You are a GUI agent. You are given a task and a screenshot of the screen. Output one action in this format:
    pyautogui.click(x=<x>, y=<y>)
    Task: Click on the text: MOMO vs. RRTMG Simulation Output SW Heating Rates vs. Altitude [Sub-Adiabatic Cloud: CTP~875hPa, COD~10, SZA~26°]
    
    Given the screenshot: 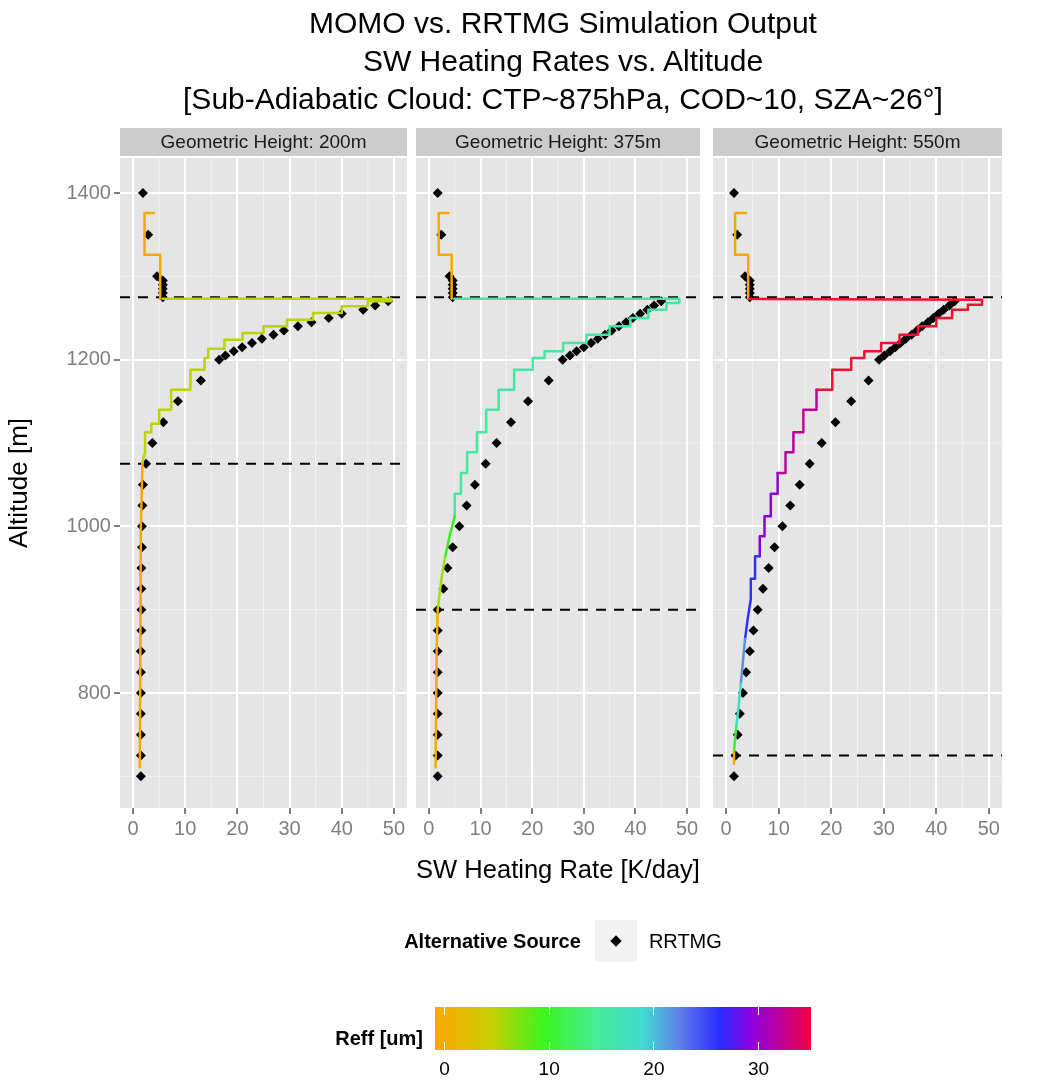 What is the action you would take?
    pyautogui.click(x=563, y=61)
    